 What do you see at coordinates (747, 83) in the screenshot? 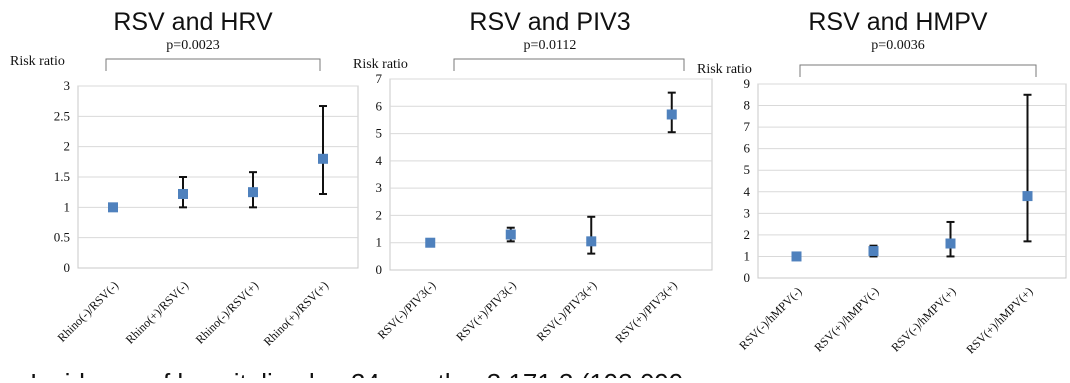
I see `y-tick-label: 9` at bounding box center [747, 83].